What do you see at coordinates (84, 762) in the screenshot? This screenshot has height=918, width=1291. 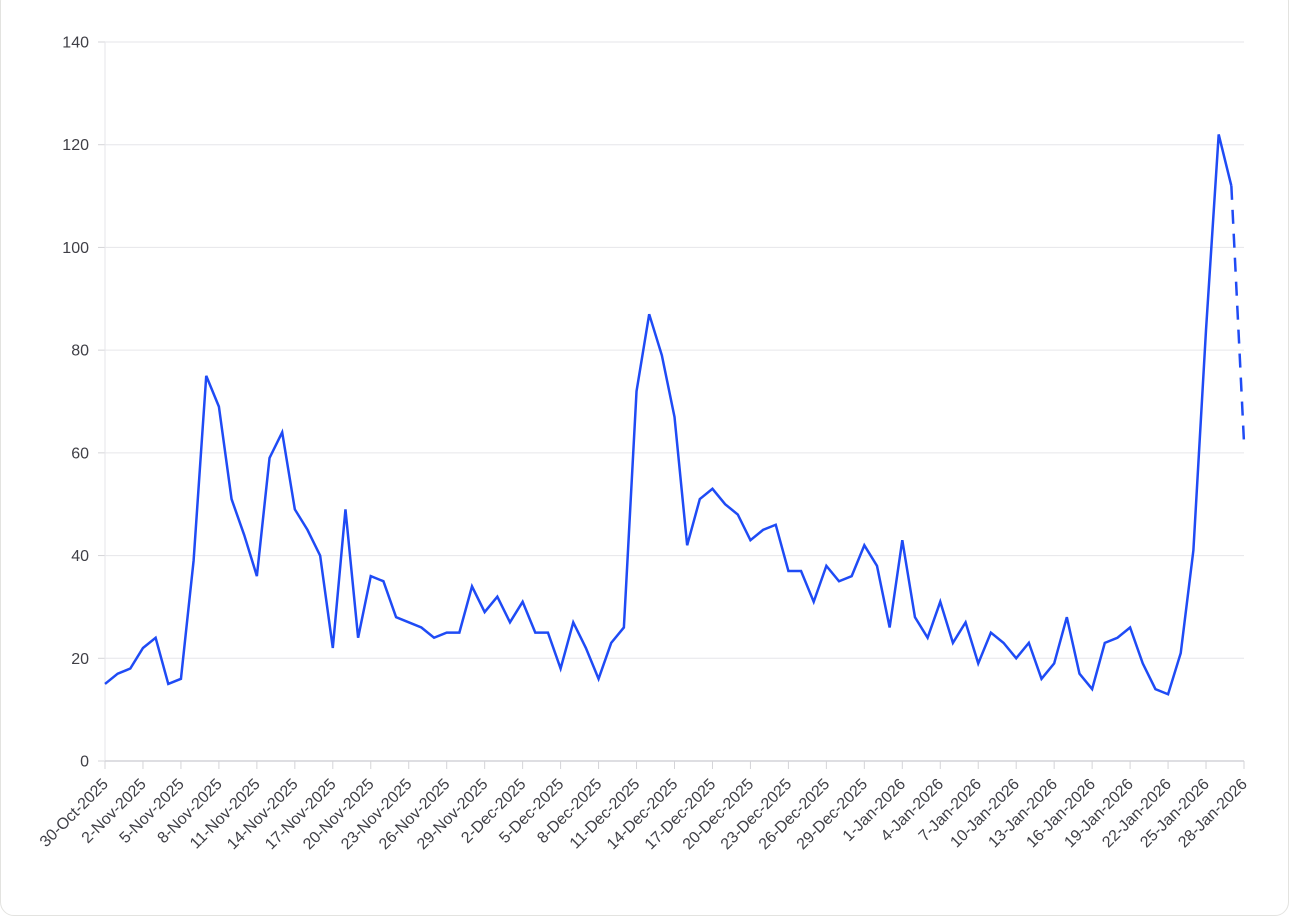 I see `y-tick-label: 0` at bounding box center [84, 762].